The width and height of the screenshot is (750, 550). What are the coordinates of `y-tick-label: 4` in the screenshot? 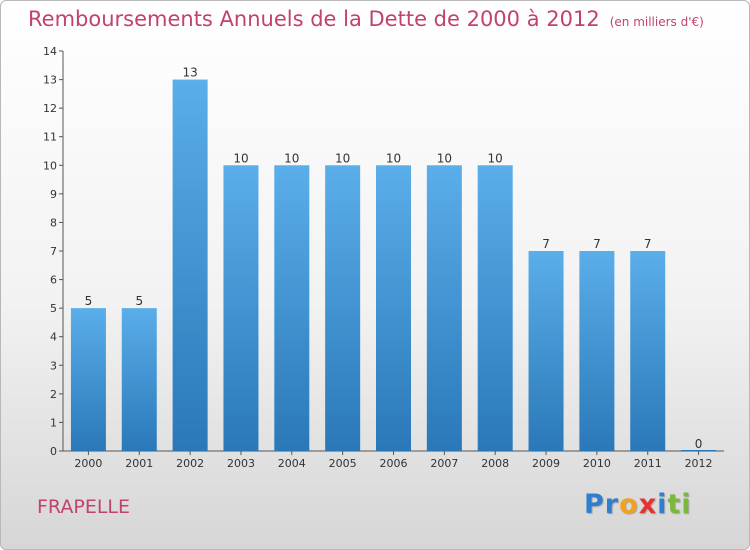 It's located at (53, 337).